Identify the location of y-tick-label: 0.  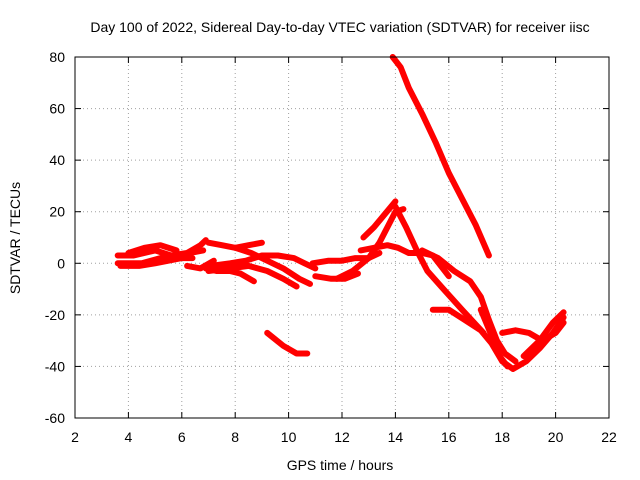
(61, 263).